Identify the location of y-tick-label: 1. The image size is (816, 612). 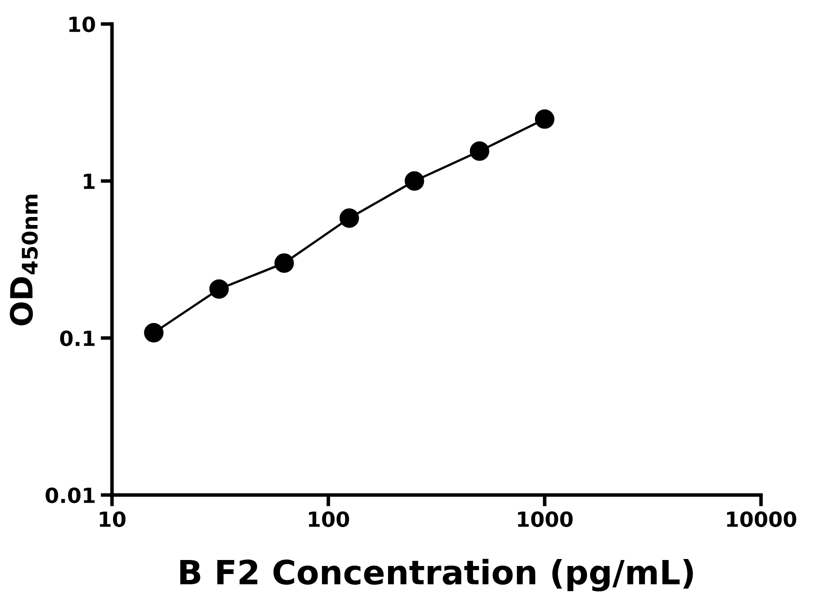
(89, 181).